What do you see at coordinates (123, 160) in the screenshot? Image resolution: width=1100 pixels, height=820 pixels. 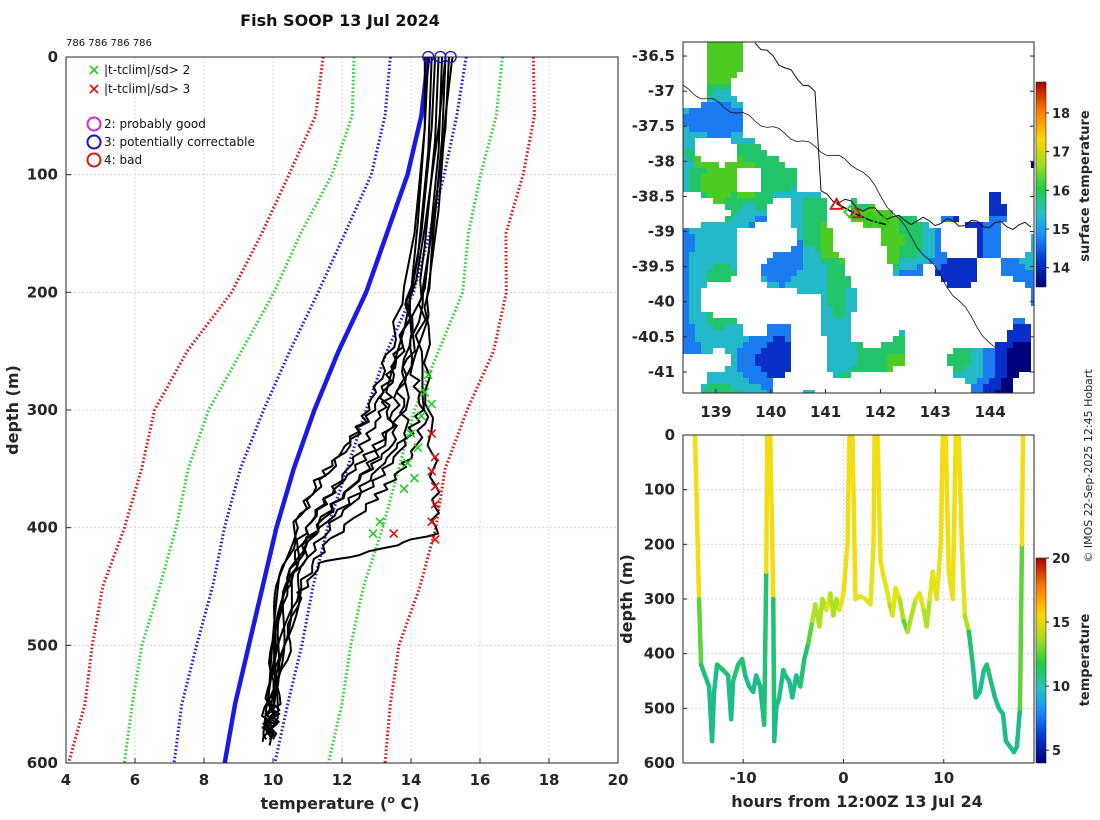 I see `legend-label: 4: bad` at bounding box center [123, 160].